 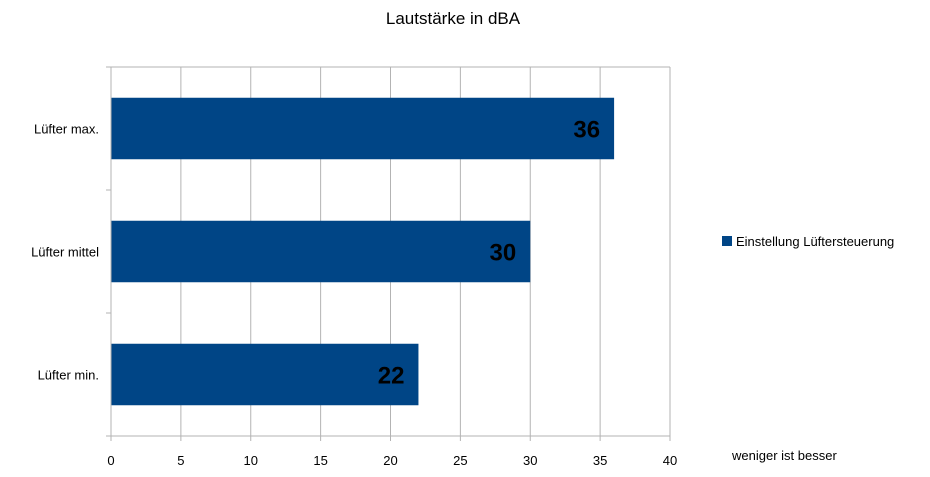 What do you see at coordinates (66, 129) in the screenshot?
I see `category-label: Lüfter max.` at bounding box center [66, 129].